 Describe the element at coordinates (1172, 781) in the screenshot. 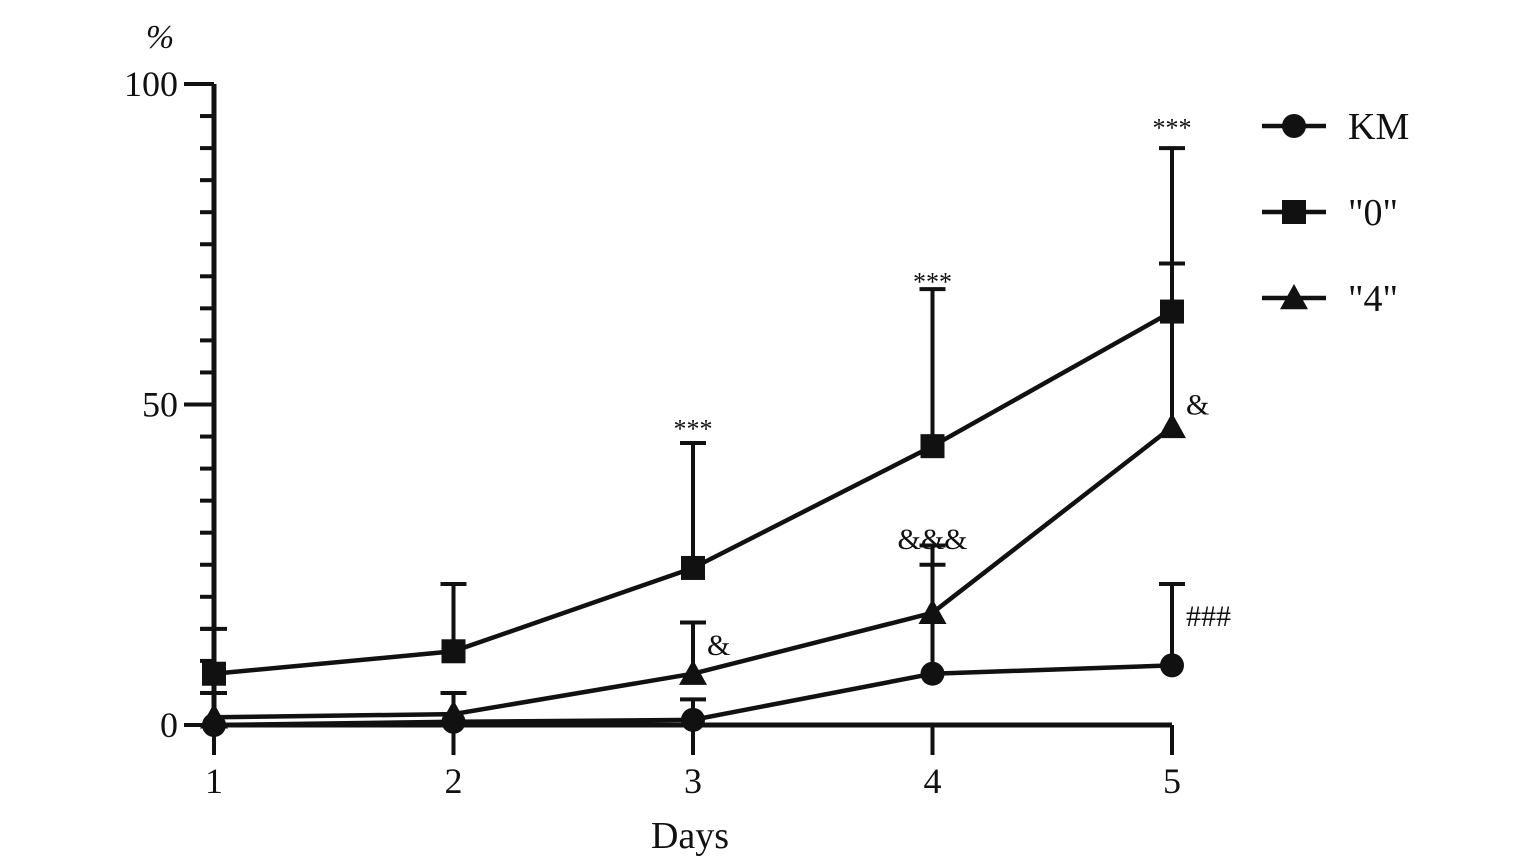

I see `x-tick-label: 5` at that location.